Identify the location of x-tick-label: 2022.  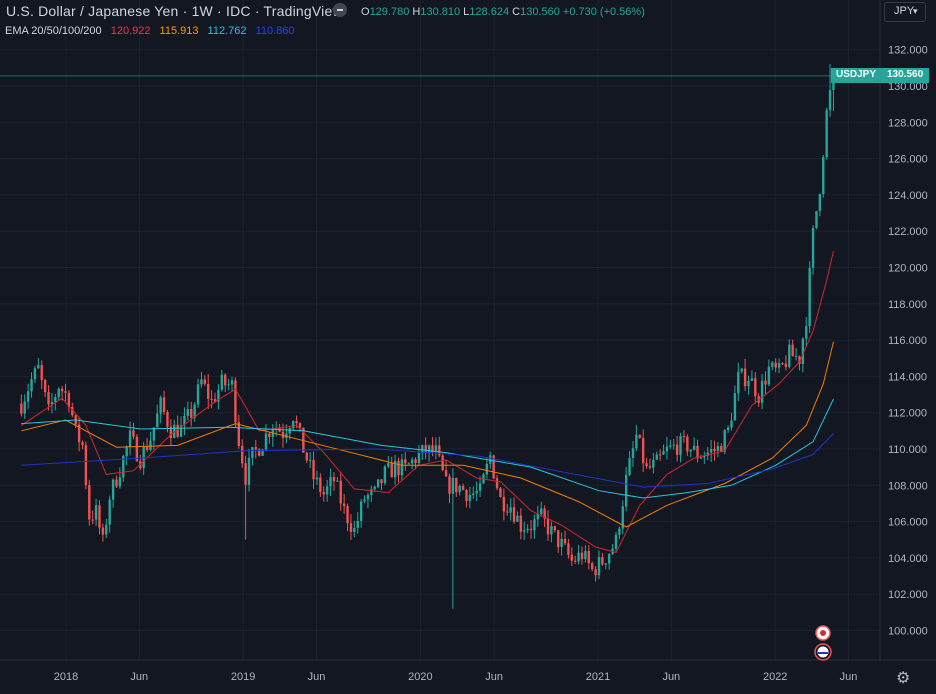
(775, 677).